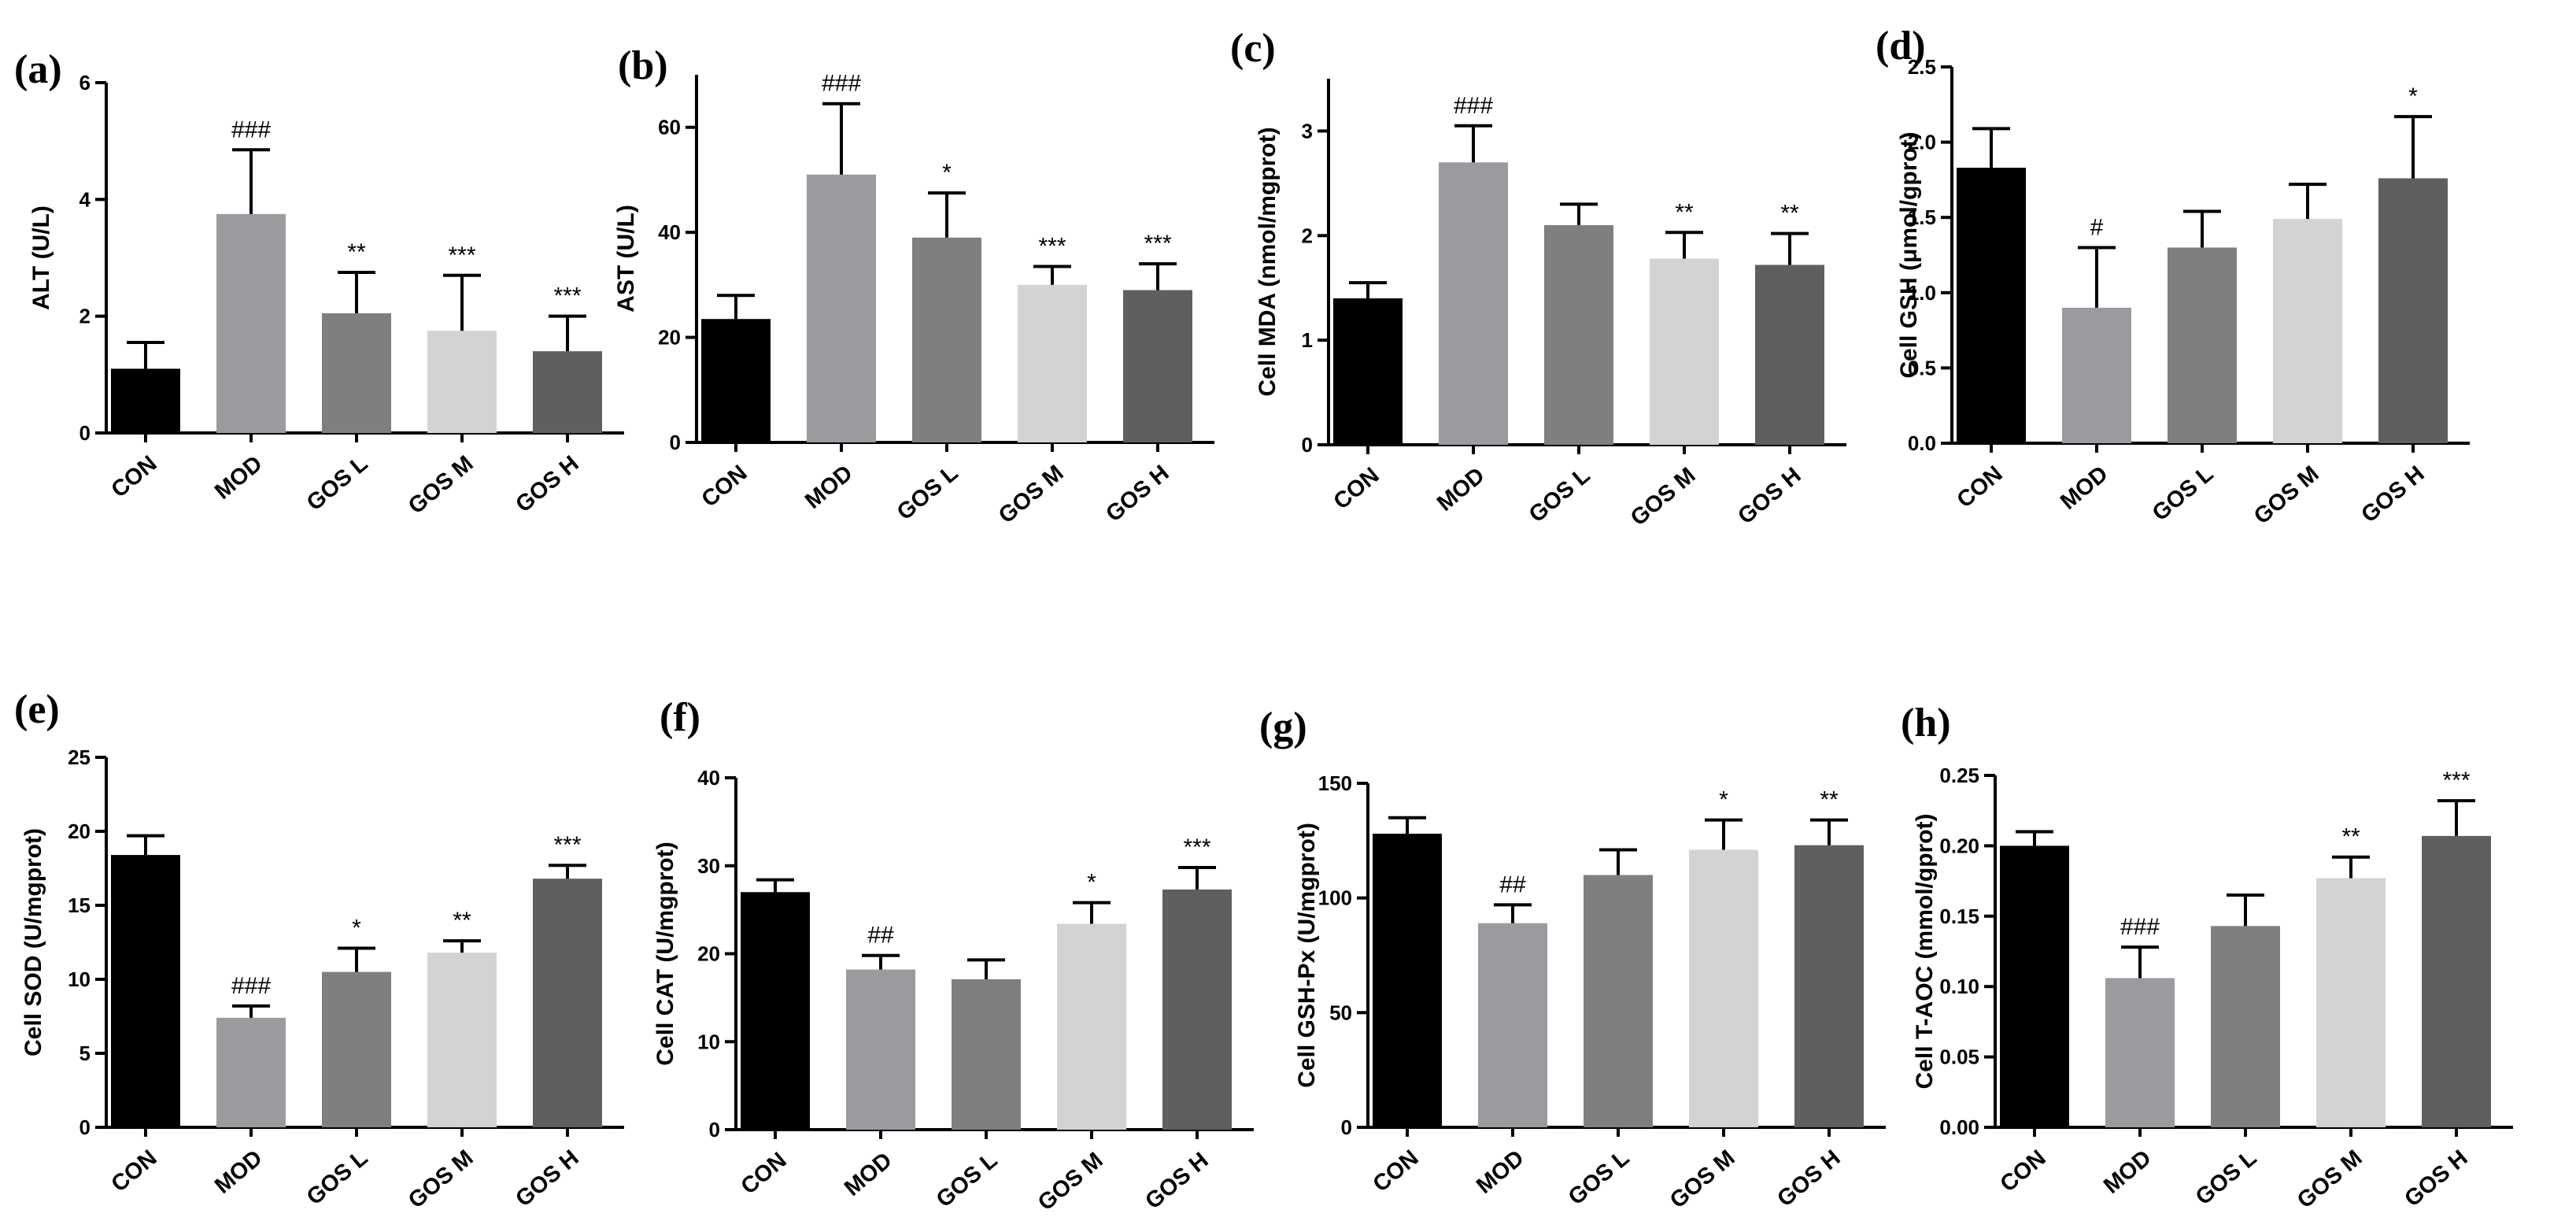 The width and height of the screenshot is (2576, 1232). I want to click on panel-label: (b), so click(643, 65).